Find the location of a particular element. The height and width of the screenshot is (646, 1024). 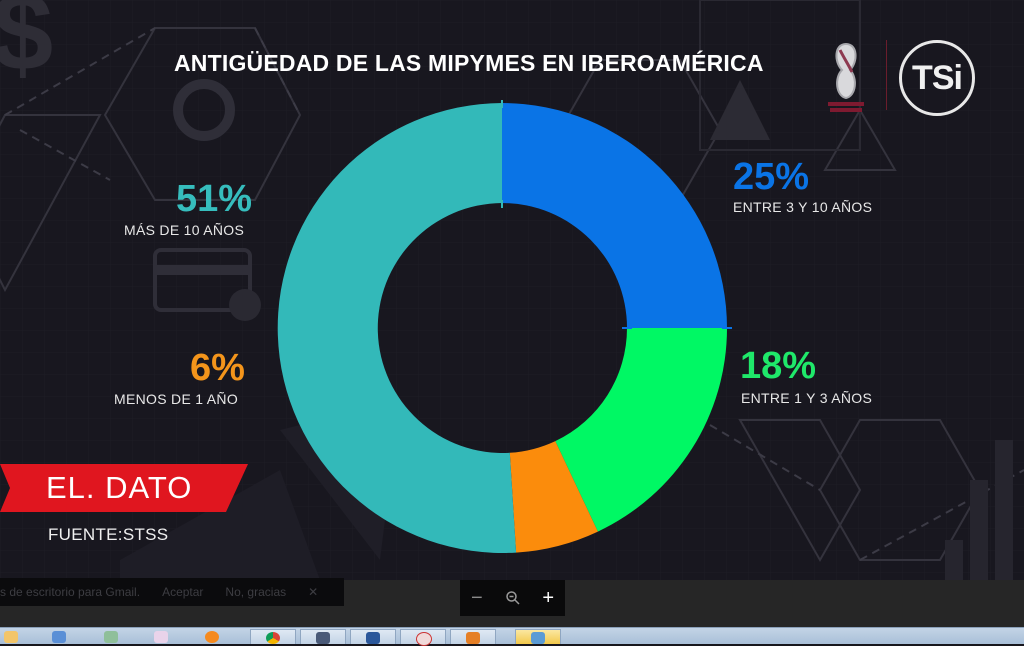

taskbar-notes-icon is located at coordinates (111, 637).